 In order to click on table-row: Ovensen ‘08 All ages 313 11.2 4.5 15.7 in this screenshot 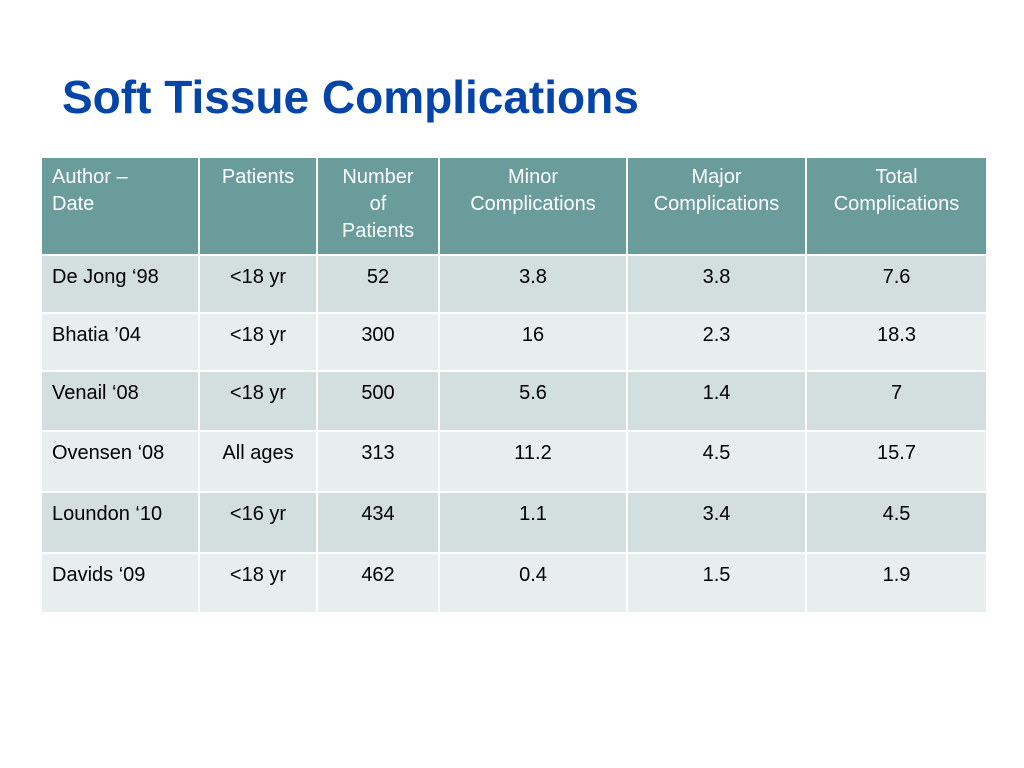, I will do `click(514, 461)`.